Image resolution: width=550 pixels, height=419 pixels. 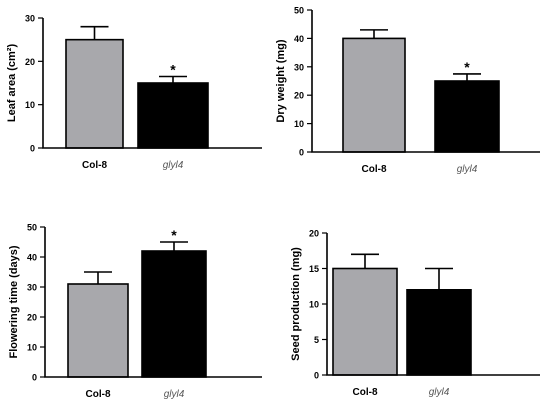 What do you see at coordinates (296, 304) in the screenshot?
I see `y-axis-title: Seed production (mg)` at bounding box center [296, 304].